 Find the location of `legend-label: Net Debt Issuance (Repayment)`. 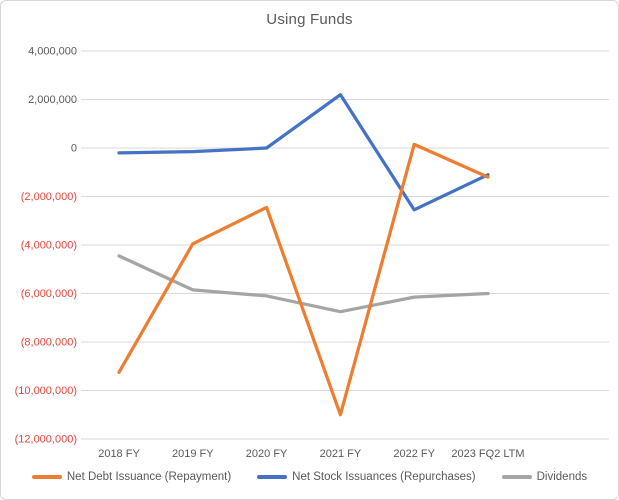

legend-label: Net Debt Issuance (Repayment) is located at coordinates (149, 477).